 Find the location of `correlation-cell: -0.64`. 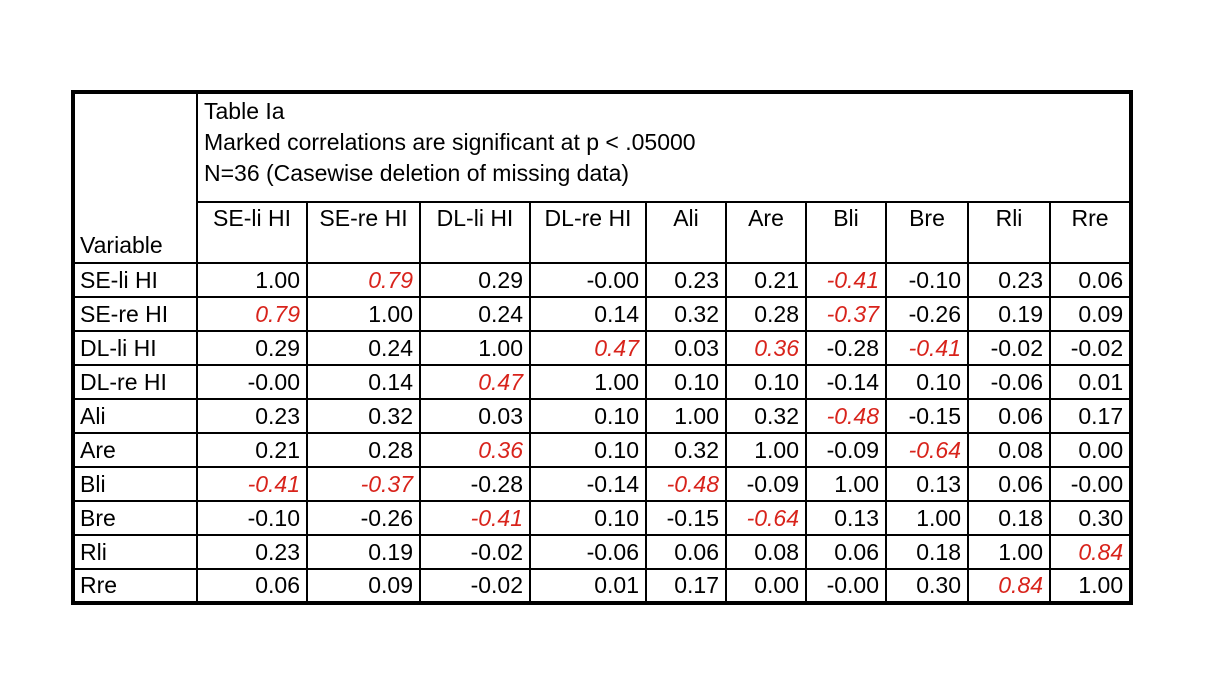

correlation-cell: -0.64 is located at coordinates (927, 450).